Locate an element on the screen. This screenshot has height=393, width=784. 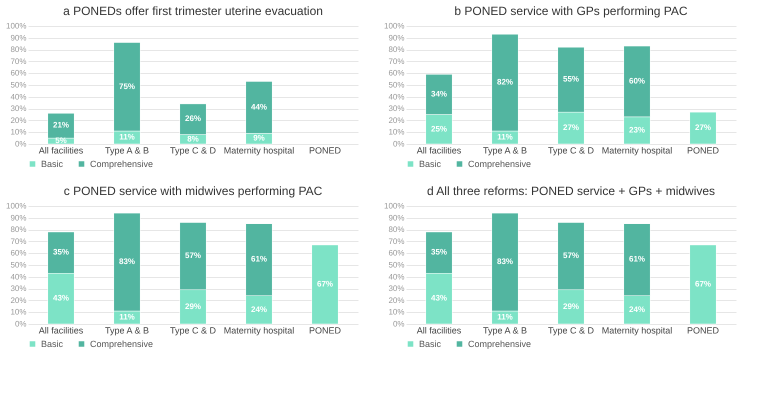
chart-title: a PONEDs offer first trimester uterine evacuation is located at coordinates (193, 11).